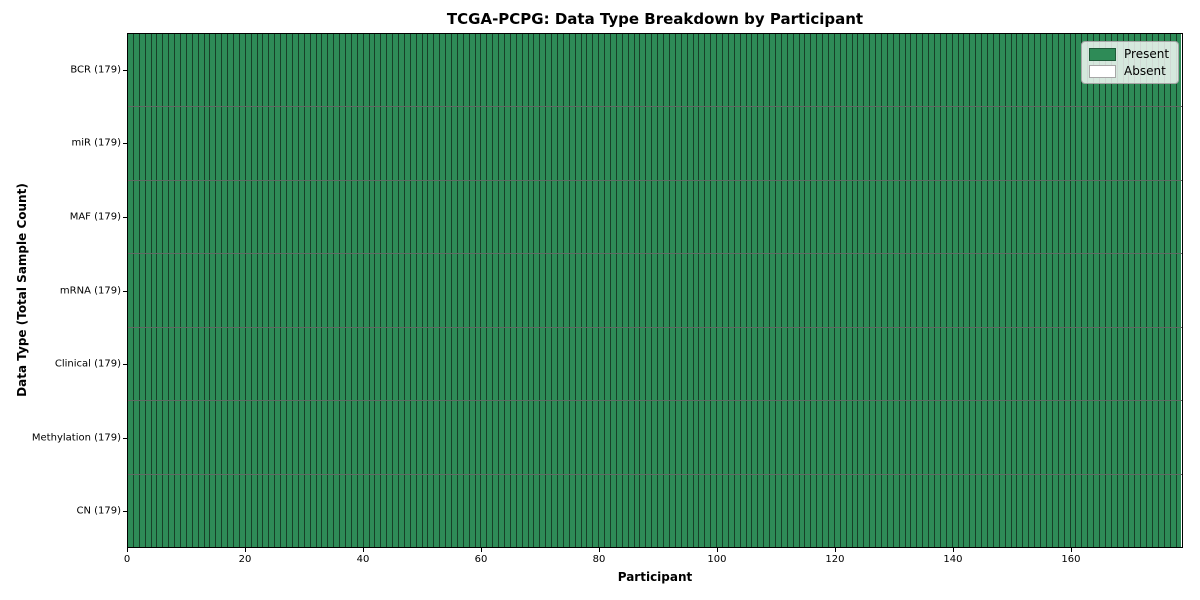  What do you see at coordinates (125, 290) in the screenshot?
I see `y-axis-tick-marks` at bounding box center [125, 290].